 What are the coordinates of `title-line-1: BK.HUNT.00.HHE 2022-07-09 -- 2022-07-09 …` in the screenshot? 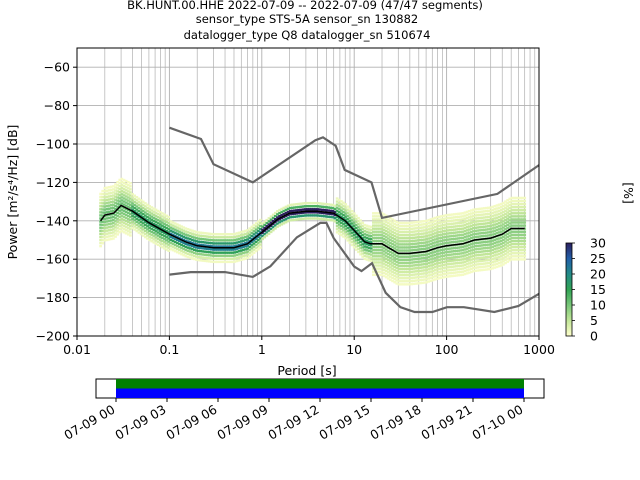 It's located at (305, 6).